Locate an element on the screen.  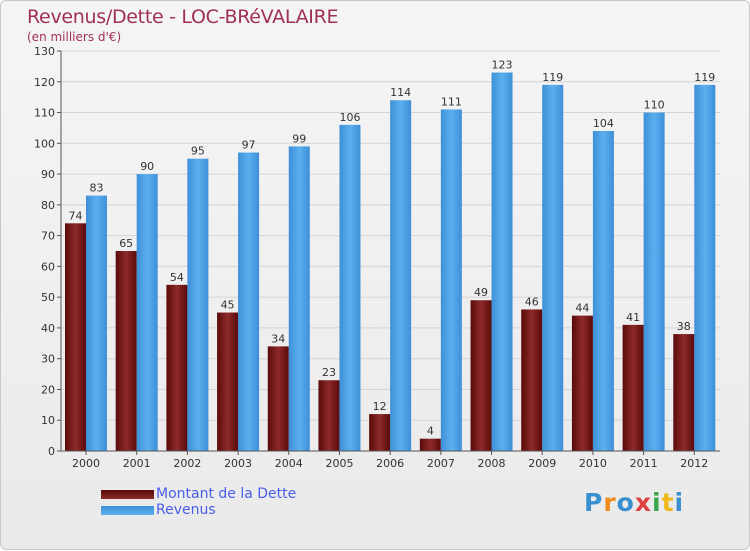
proxiti-logo: Proxiti is located at coordinates (634, 502).